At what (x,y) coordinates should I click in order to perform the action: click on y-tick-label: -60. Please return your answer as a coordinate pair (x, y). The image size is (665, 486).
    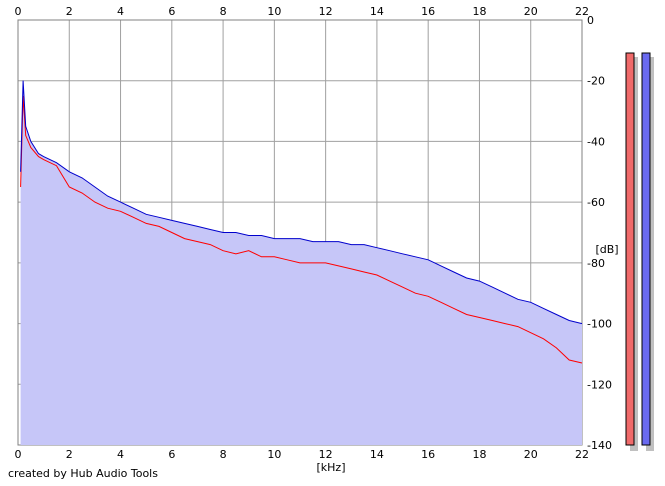
    Looking at the image, I should click on (596, 202).